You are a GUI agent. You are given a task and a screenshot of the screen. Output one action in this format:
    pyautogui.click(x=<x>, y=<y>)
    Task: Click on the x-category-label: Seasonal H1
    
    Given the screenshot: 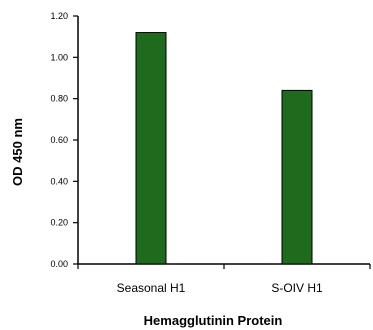 What is the action you would take?
    pyautogui.click(x=151, y=288)
    